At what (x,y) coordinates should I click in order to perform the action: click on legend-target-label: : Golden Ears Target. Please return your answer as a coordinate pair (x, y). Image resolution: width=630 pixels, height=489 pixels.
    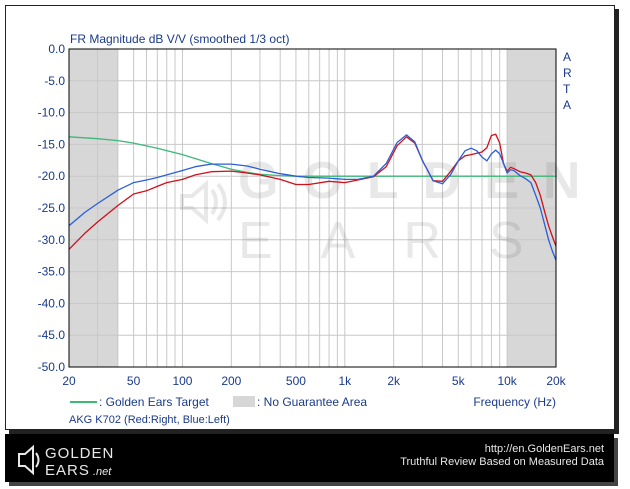
    Looking at the image, I should click on (154, 402).